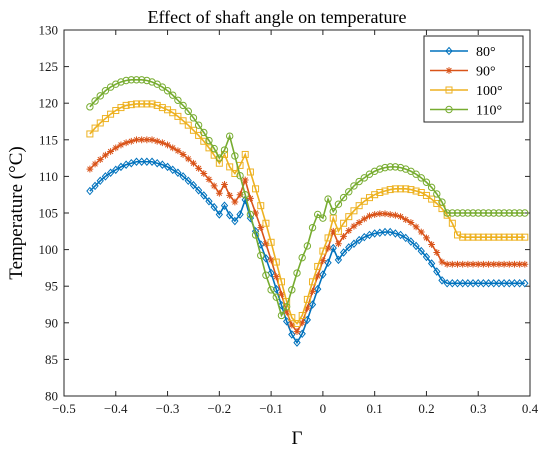 The image size is (550, 451). What do you see at coordinates (49, 66) in the screenshot?
I see `y-tick-label: 125` at bounding box center [49, 66].